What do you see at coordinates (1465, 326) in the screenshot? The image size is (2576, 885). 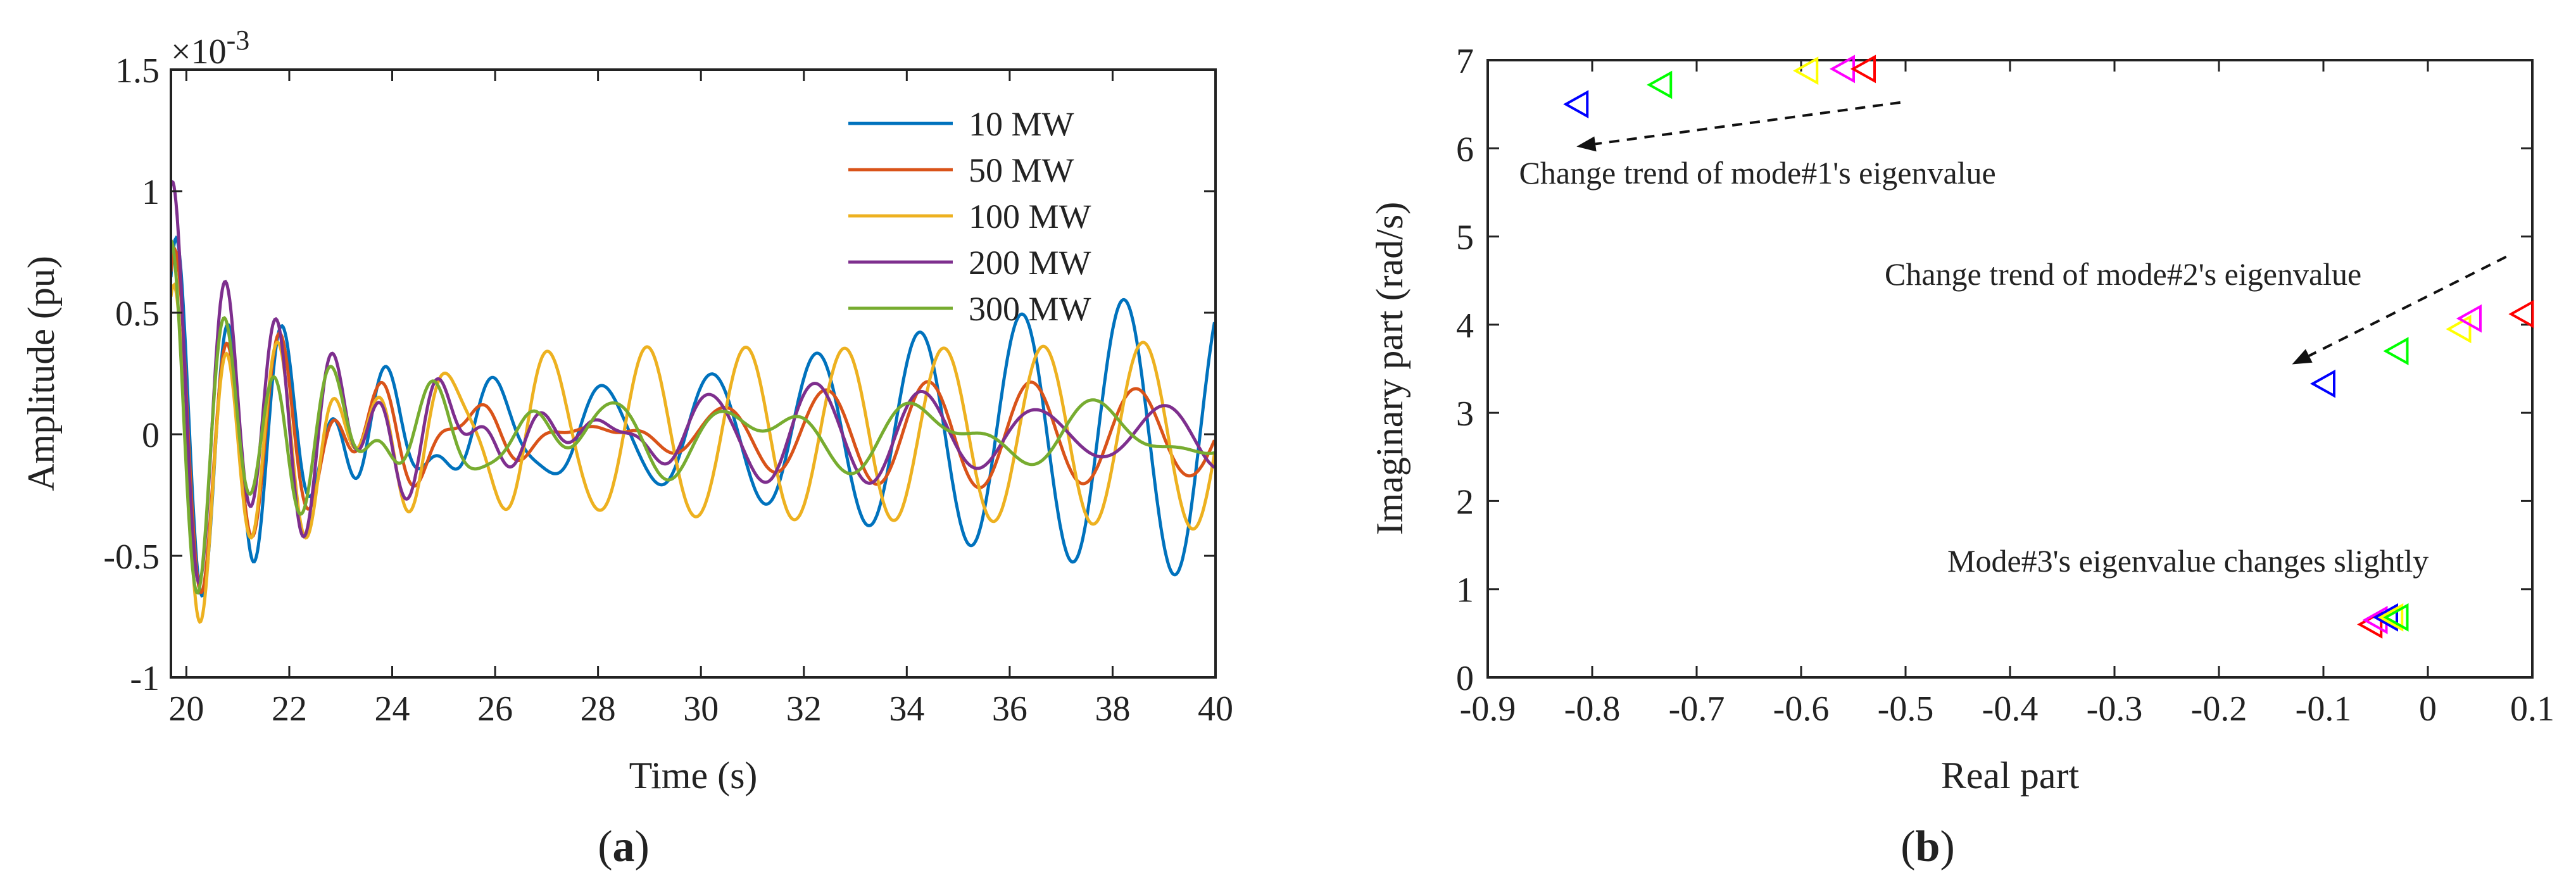 I see `chart-b-y-tick-label: 4` at bounding box center [1465, 326].